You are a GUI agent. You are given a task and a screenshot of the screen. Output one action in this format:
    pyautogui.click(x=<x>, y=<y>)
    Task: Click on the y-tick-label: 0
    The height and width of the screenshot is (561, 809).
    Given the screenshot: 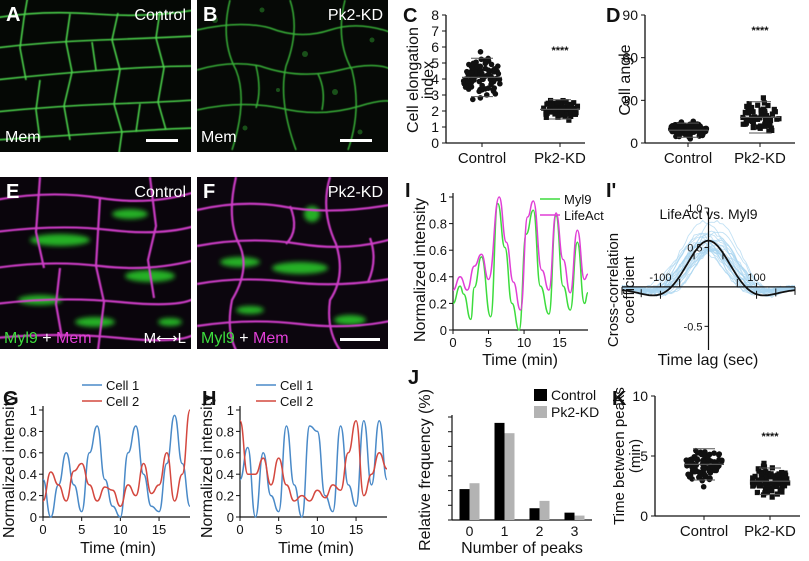 What is the action you would take?
    pyautogui.click(x=435, y=143)
    